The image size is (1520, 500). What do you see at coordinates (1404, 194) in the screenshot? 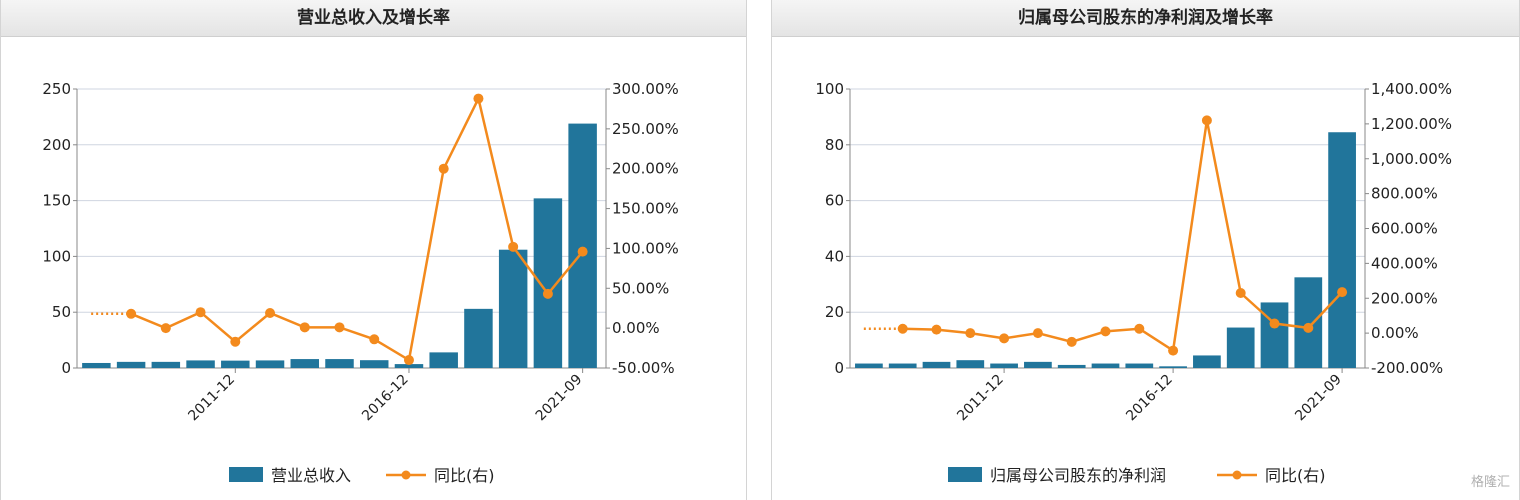
I see `right-axis-tick-label: 800.00%` at bounding box center [1404, 194].